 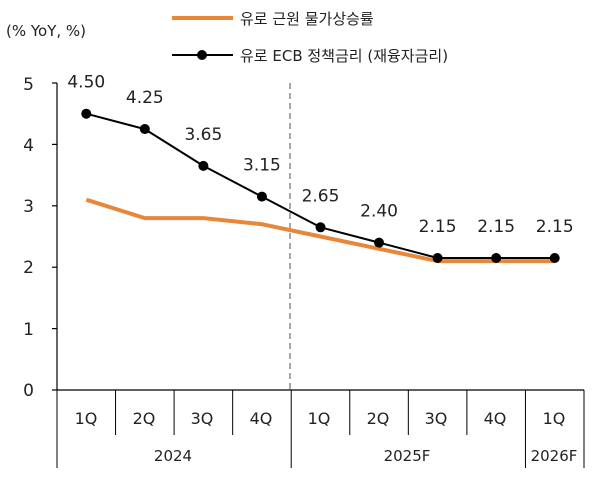 What do you see at coordinates (321, 196) in the screenshot?
I see `data-label-policy-rate: 2.65` at bounding box center [321, 196].